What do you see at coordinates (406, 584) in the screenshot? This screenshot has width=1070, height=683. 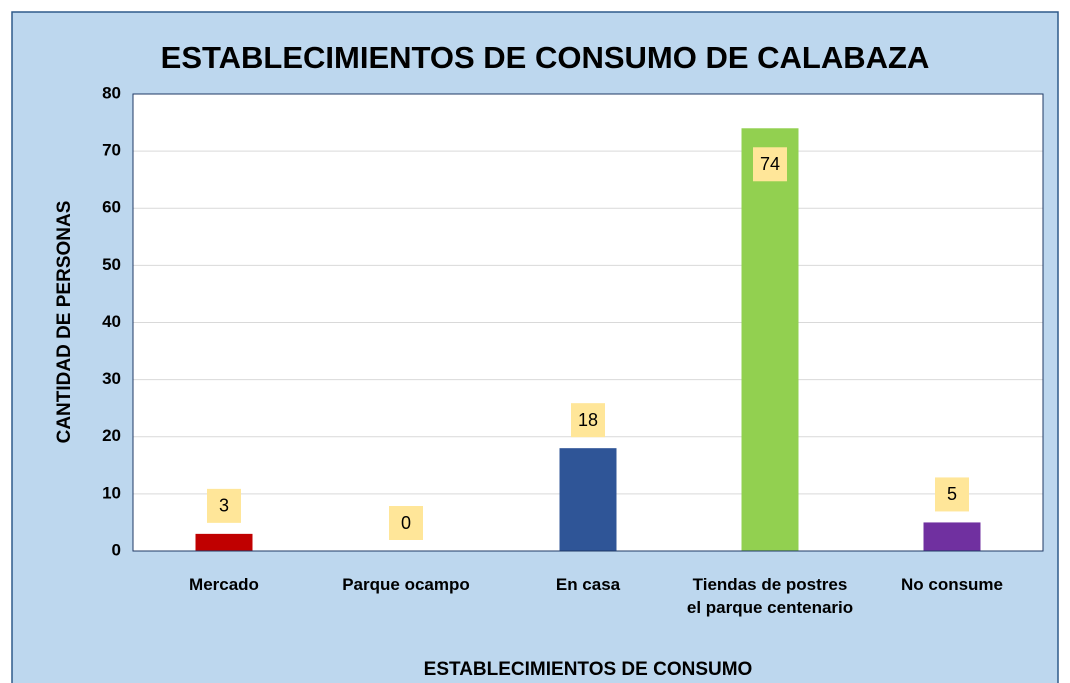 I see `x-tick-label: Parque ocampo` at bounding box center [406, 584].